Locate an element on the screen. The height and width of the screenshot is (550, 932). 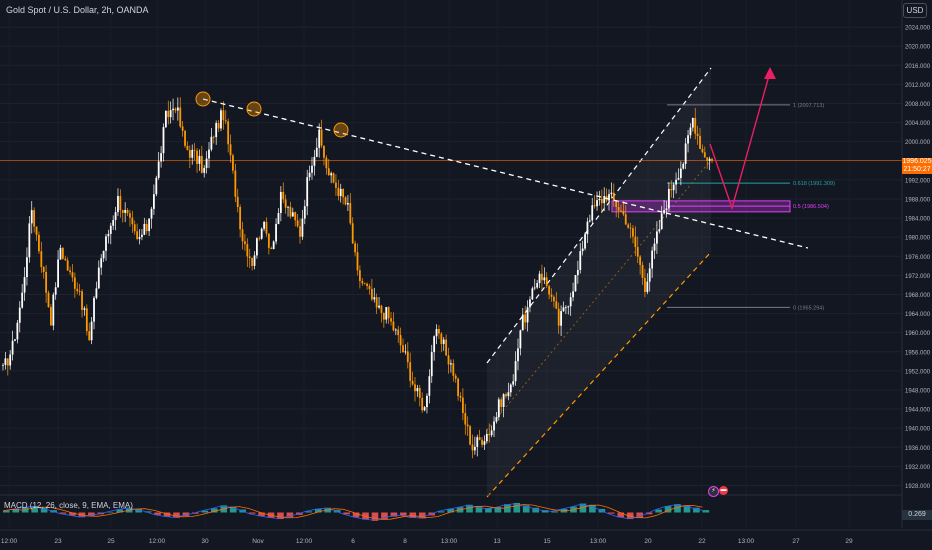
fib-level-label: 0 (1965.294) is located at coordinates (808, 308).